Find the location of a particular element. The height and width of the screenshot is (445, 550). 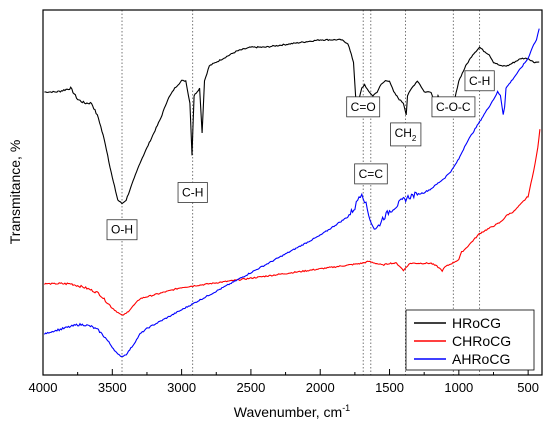

x-tick-label: 1000 is located at coordinates (458, 387).